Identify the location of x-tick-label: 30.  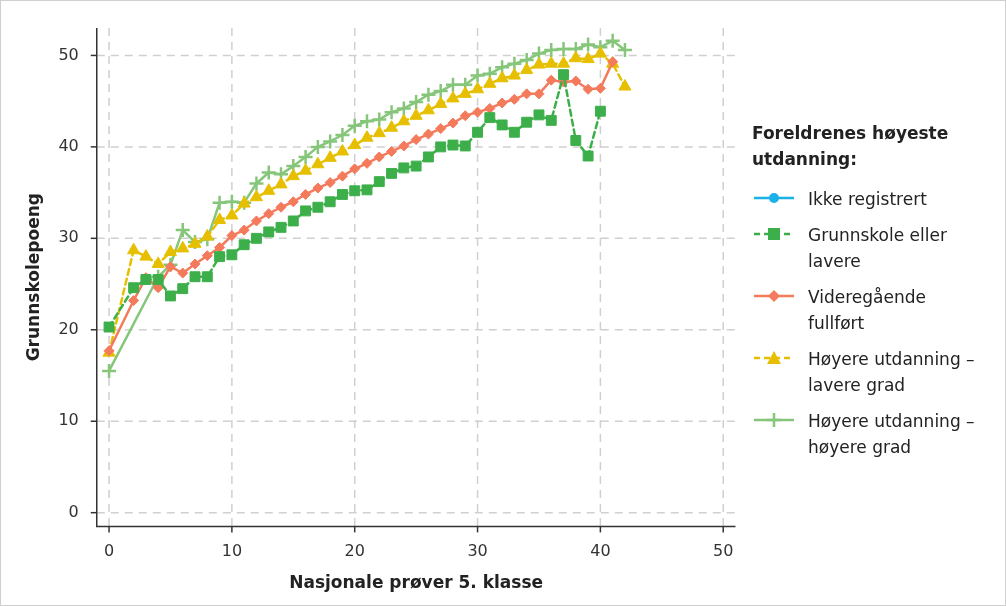
(477, 551).